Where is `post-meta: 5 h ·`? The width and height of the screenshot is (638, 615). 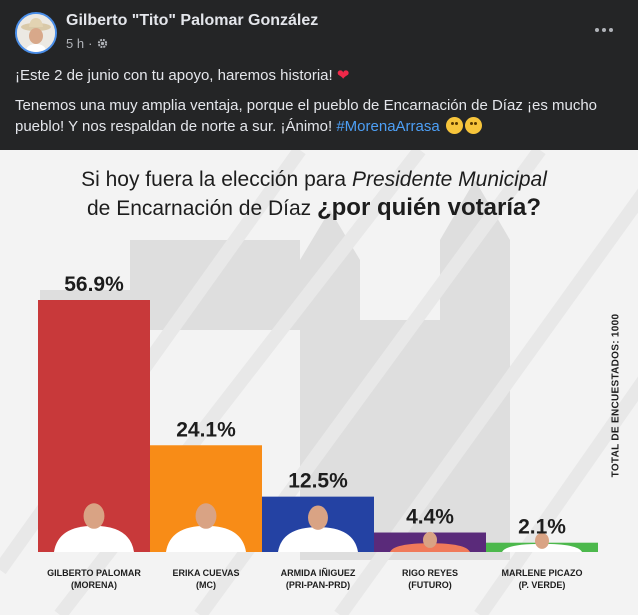
post-meta: 5 h · is located at coordinates (87, 43).